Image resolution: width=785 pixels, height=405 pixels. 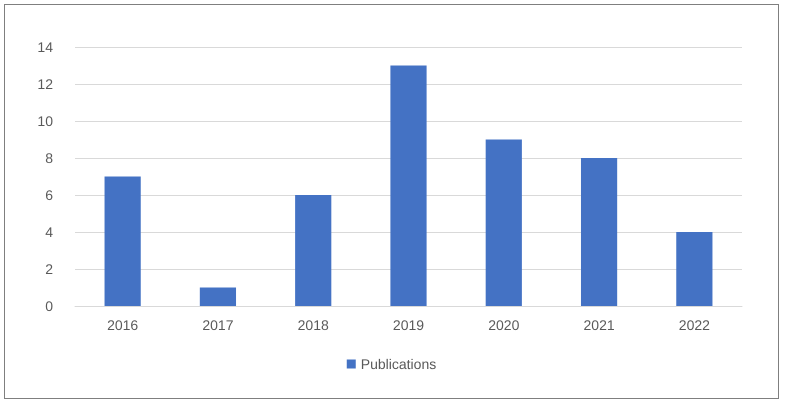 I want to click on legend-label: Publications, so click(x=398, y=364).